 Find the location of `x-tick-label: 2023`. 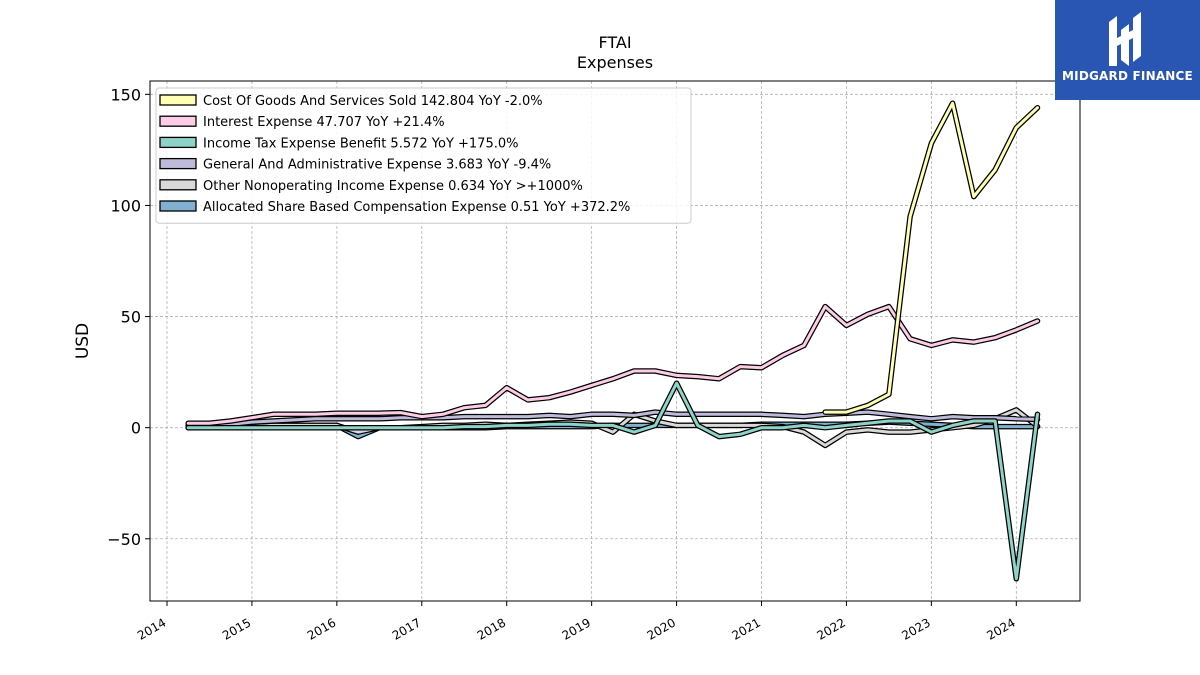

x-tick-label: 2023 is located at coordinates (915, 628).